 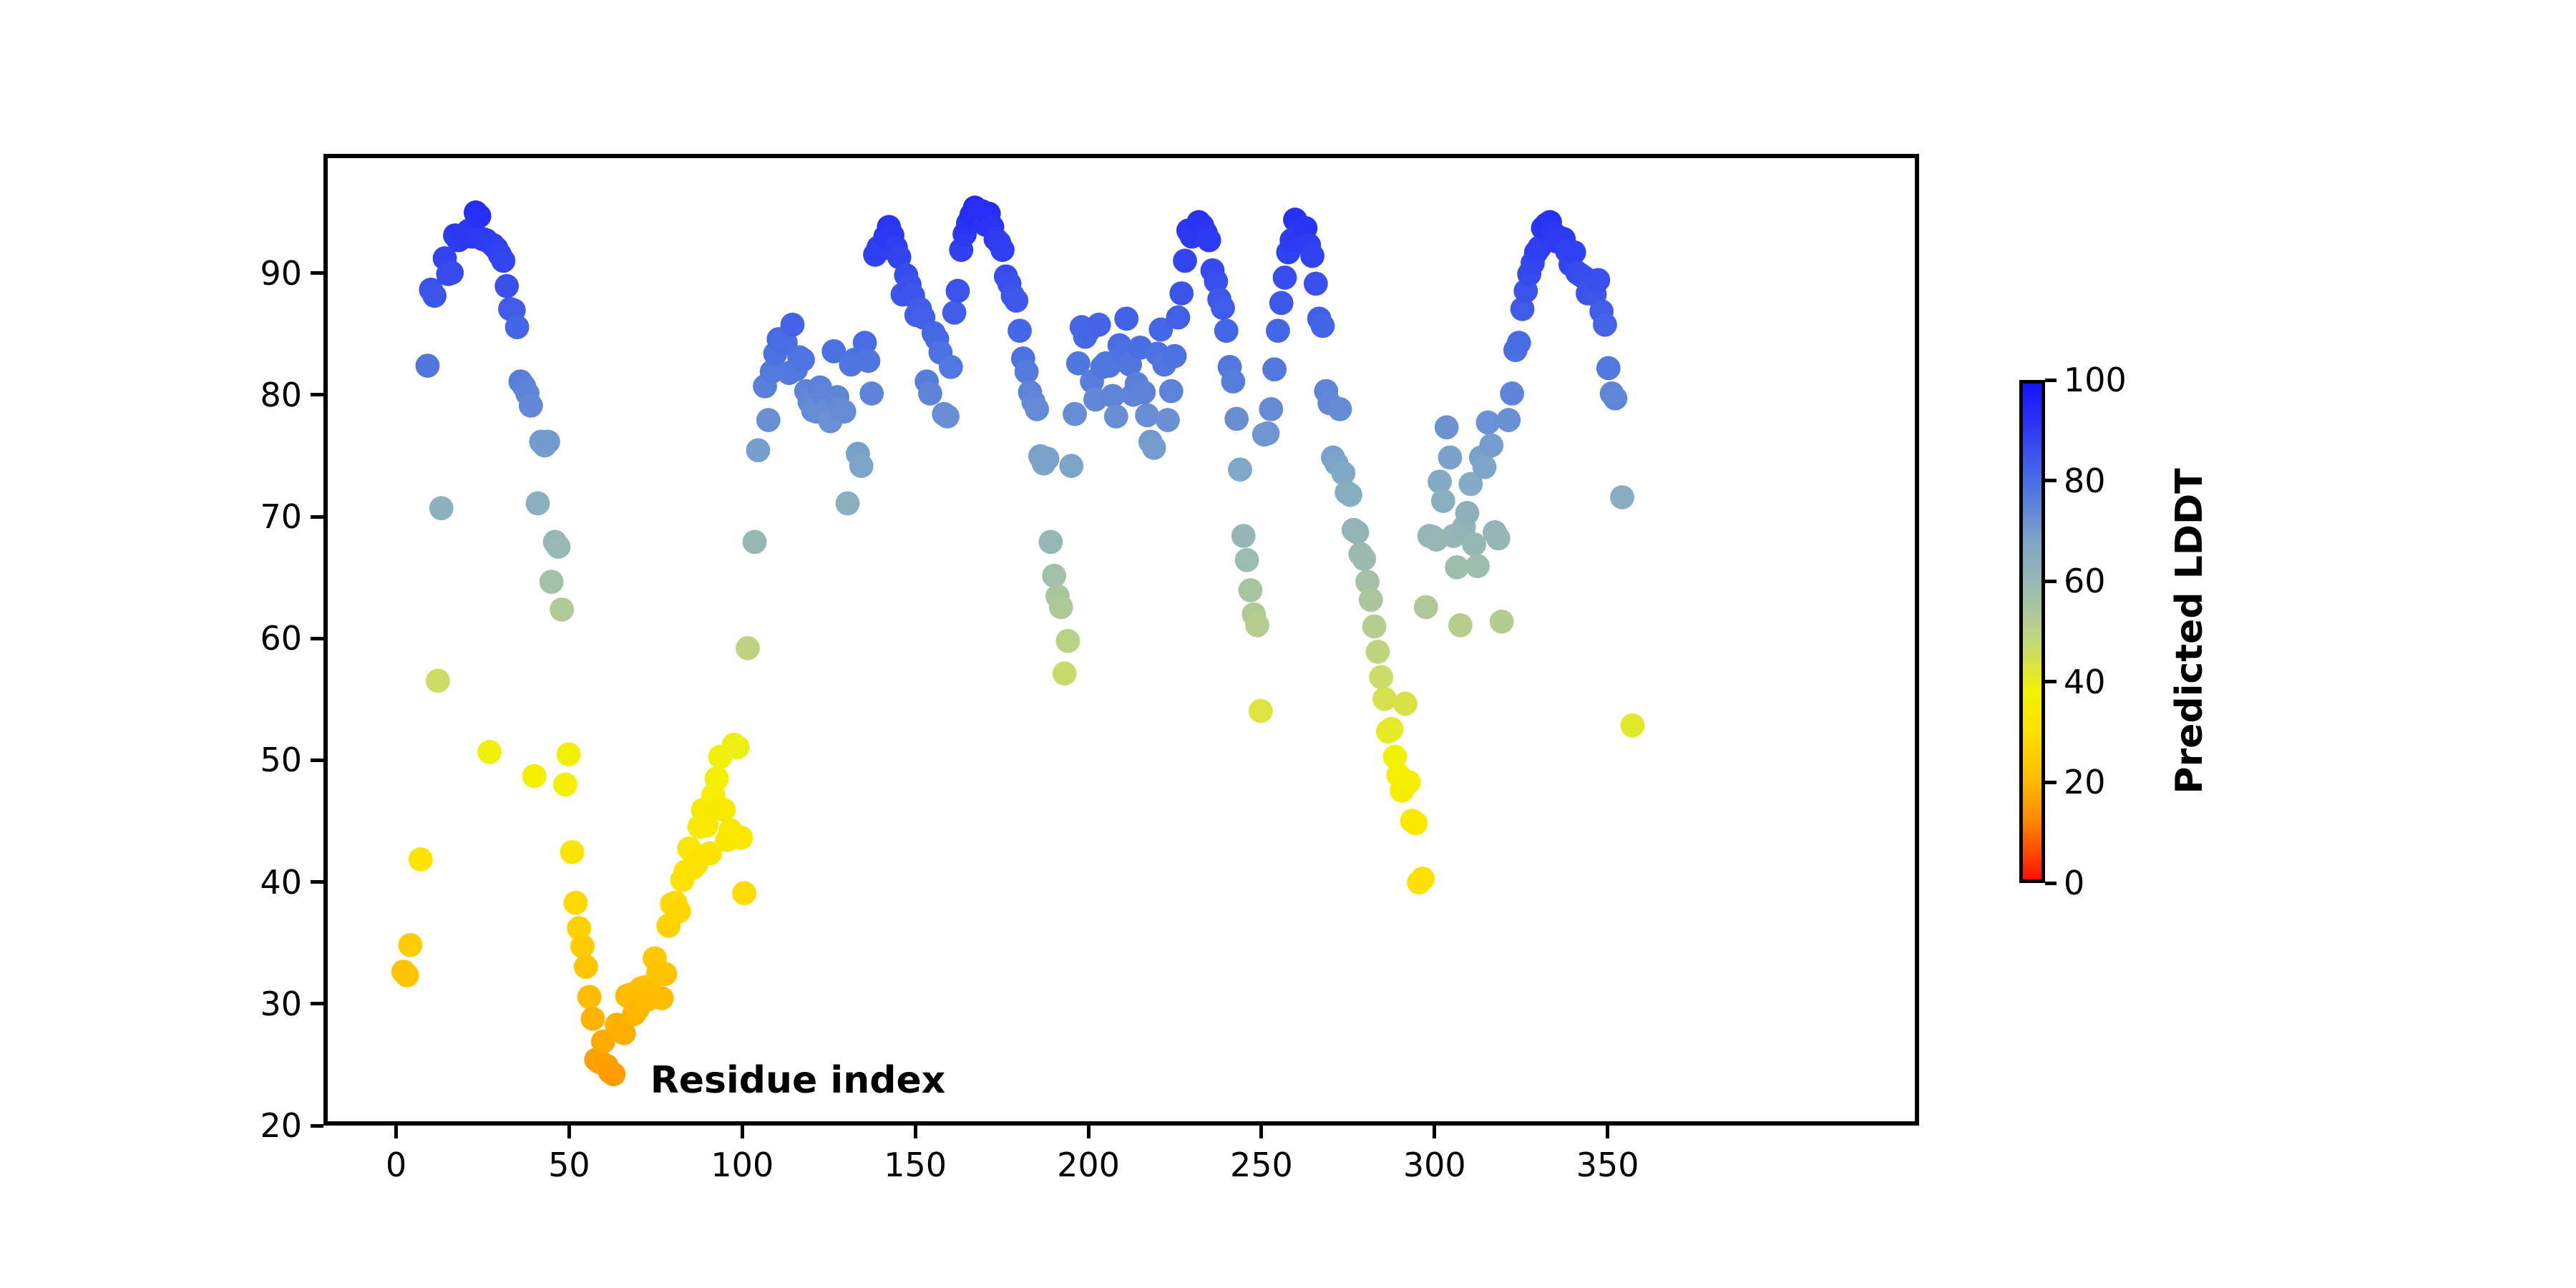 What do you see at coordinates (2085, 480) in the screenshot?
I see `colorbar-tick-label: 80` at bounding box center [2085, 480].